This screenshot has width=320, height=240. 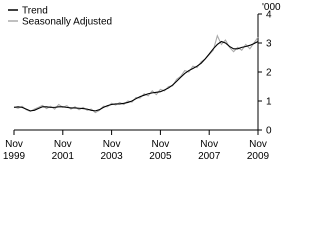 What do you see at coordinates (271, 7) in the screenshot?
I see `y-axis-label: '000` at bounding box center [271, 7].